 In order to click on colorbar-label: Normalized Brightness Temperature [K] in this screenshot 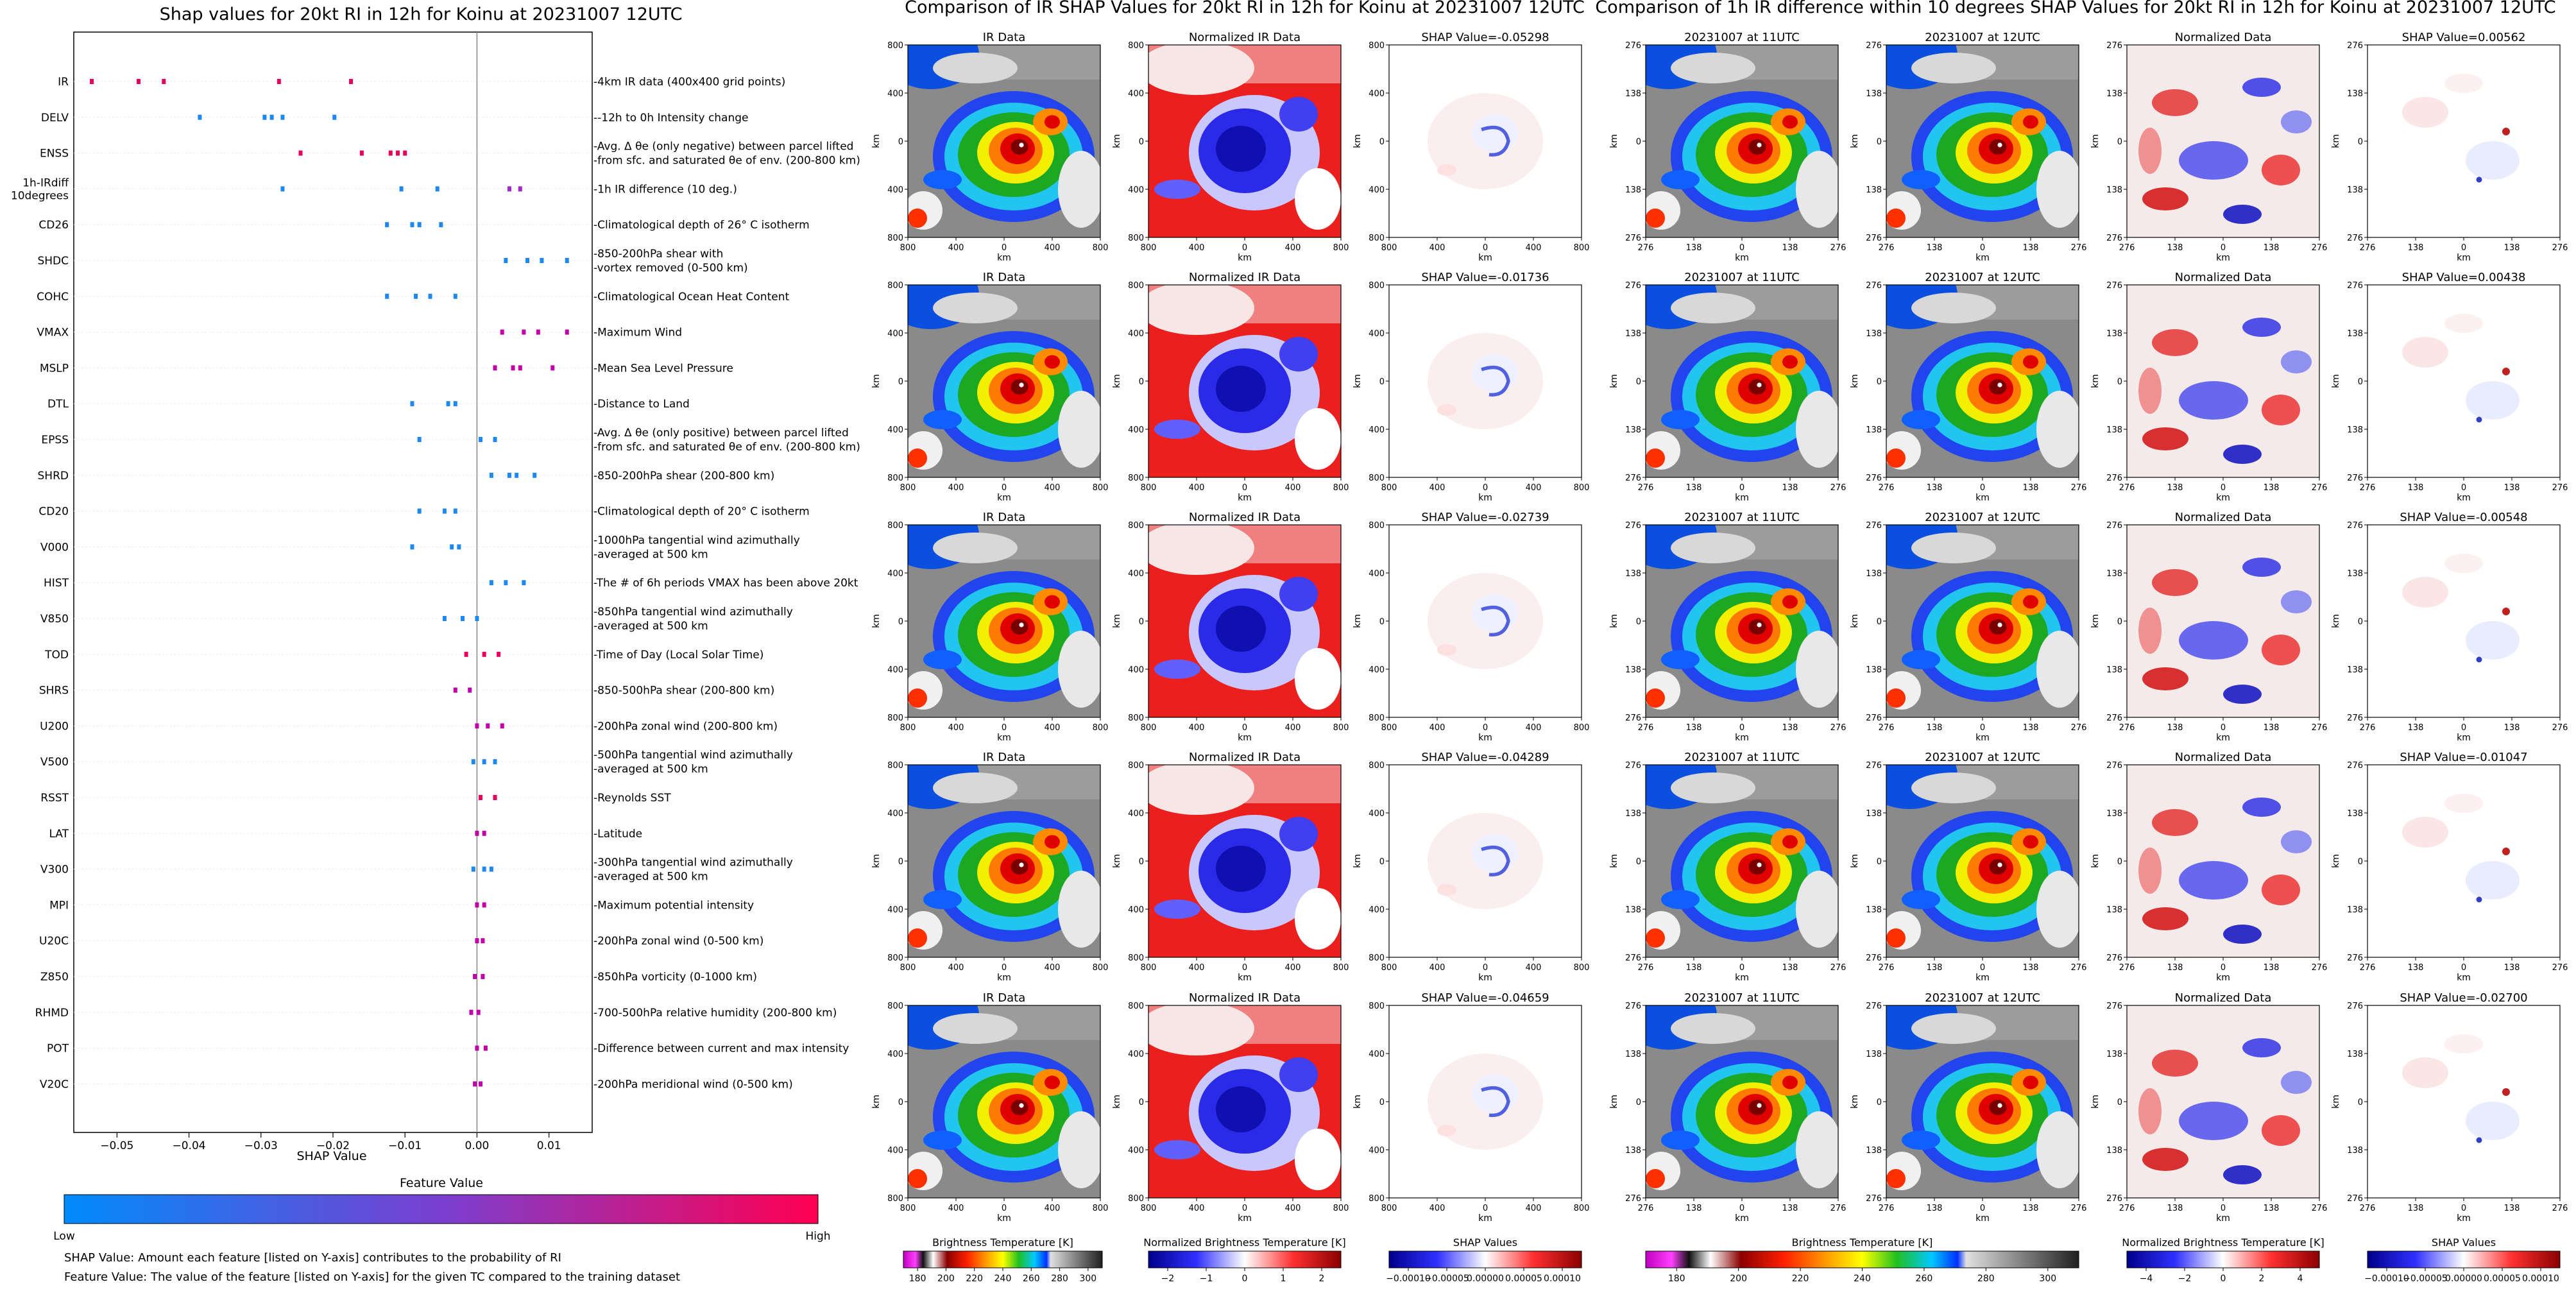, I will do `click(2223, 1242)`.